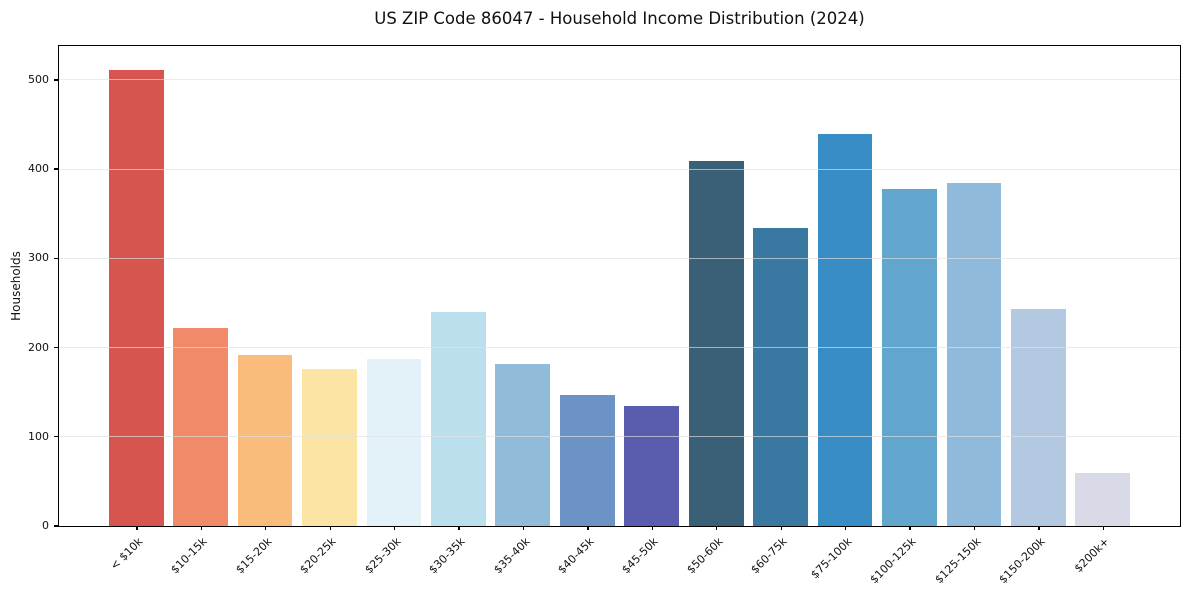  I want to click on x-tick-label: $125-150k, so click(957, 561).